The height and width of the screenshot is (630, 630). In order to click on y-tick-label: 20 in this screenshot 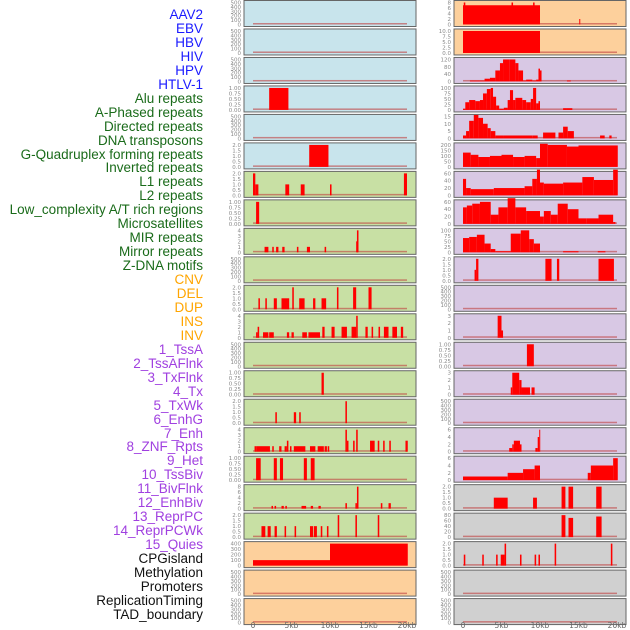, I will do `click(447, 189)`.